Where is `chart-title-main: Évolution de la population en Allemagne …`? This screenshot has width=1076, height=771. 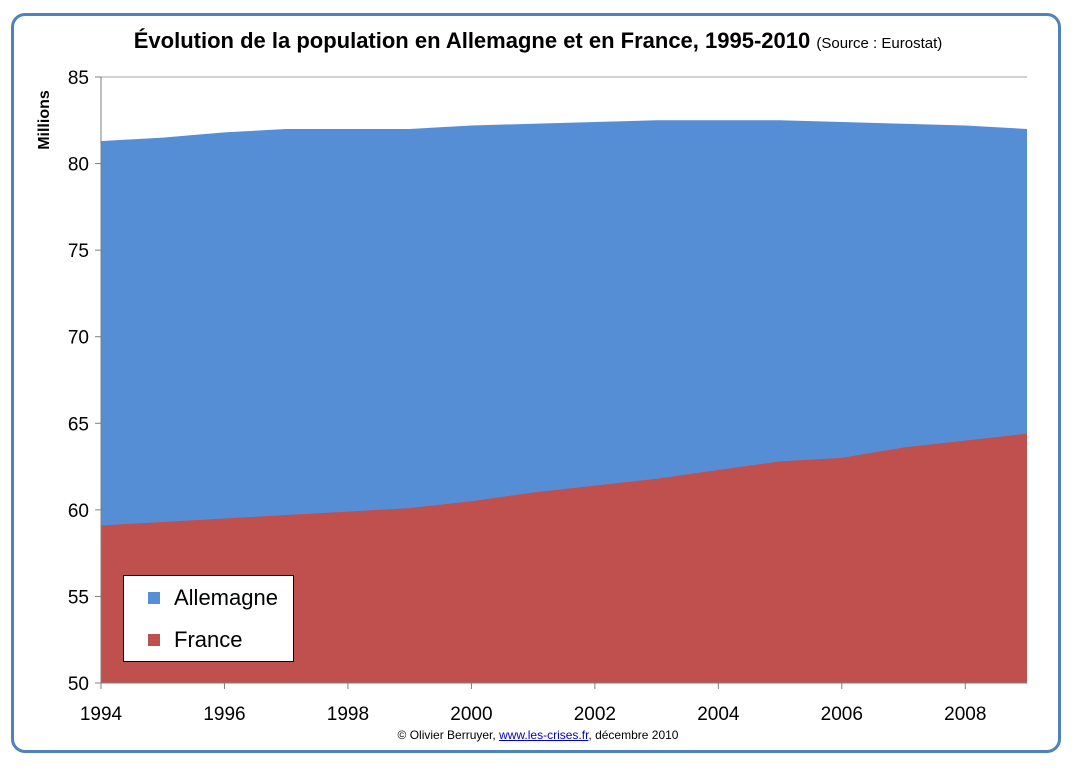
chart-title-main: Évolution de la population en Allemagne … is located at coordinates (472, 40).